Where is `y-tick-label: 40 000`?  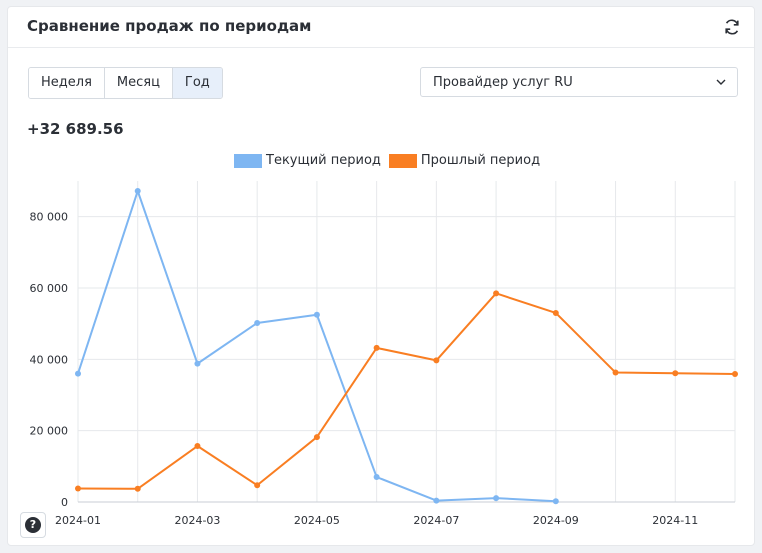
y-tick-label: 40 000 is located at coordinates (49, 359).